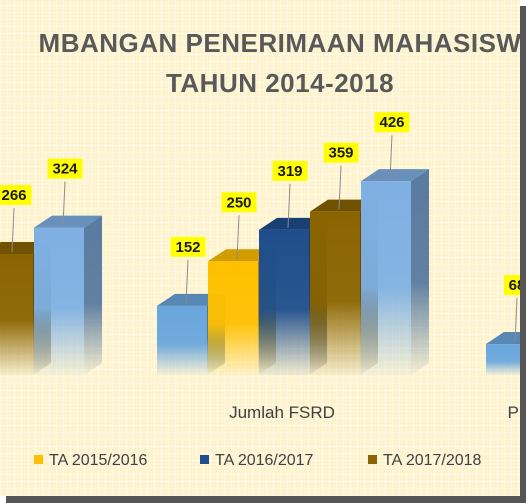 Image resolution: width=526 pixels, height=503 pixels. I want to click on svg-text: 359, so click(340, 153).